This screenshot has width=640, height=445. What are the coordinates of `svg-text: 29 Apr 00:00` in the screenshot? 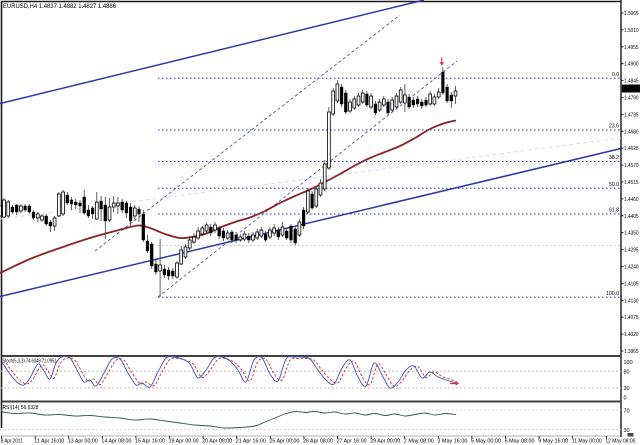 It's located at (385, 442).